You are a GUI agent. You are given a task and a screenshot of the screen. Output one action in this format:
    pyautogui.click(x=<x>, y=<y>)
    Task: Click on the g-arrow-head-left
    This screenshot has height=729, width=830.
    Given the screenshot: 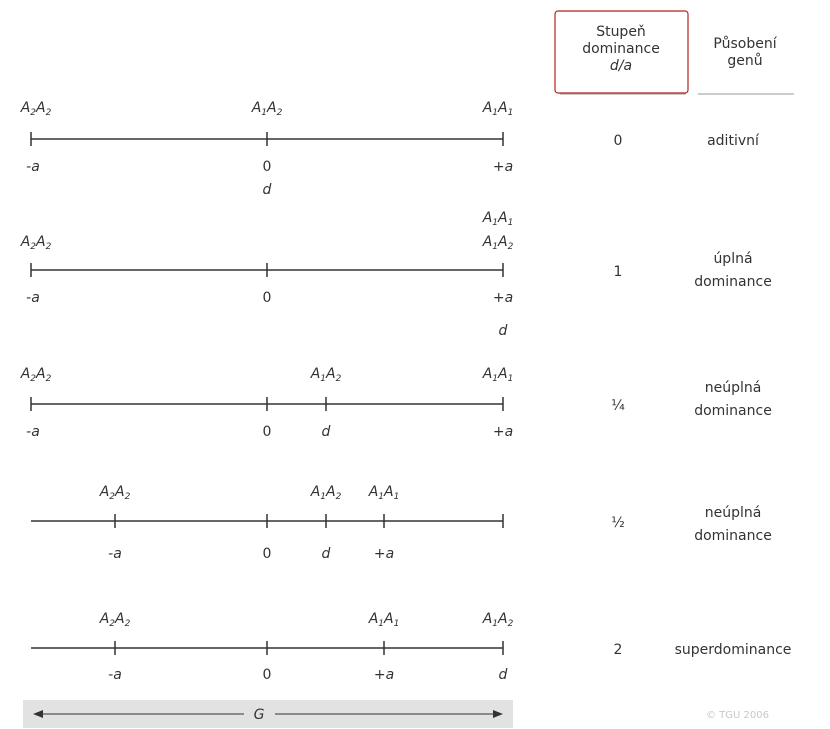 What is the action you would take?
    pyautogui.click(x=38, y=714)
    